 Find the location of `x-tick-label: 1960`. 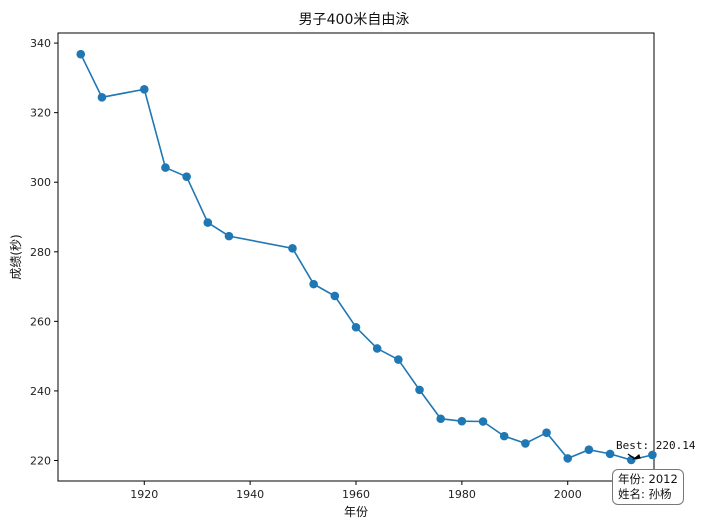

x-tick-label: 1960 is located at coordinates (356, 494).